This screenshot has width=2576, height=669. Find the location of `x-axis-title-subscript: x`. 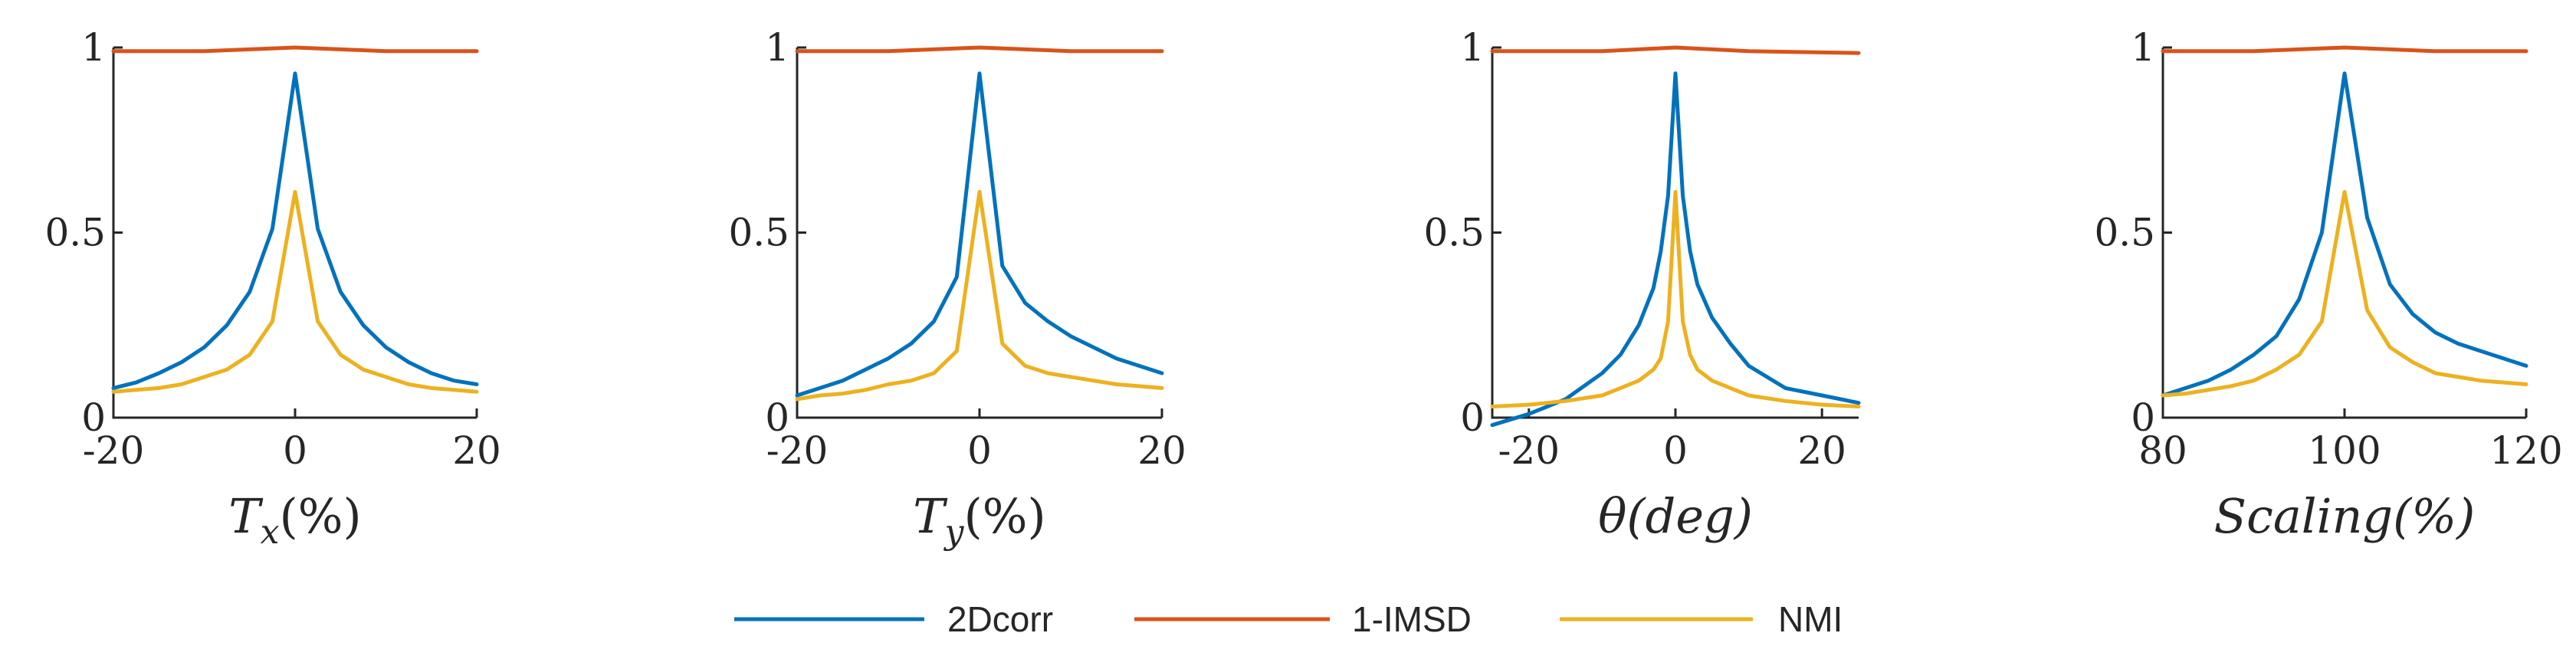

x-axis-title-subscript: x is located at coordinates (270, 532).